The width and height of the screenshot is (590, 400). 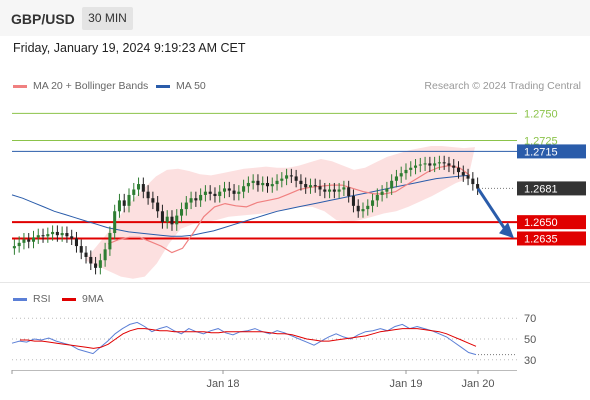 I want to click on legend-ma20: MA 20 + Bollinger Bands, so click(x=80, y=86).